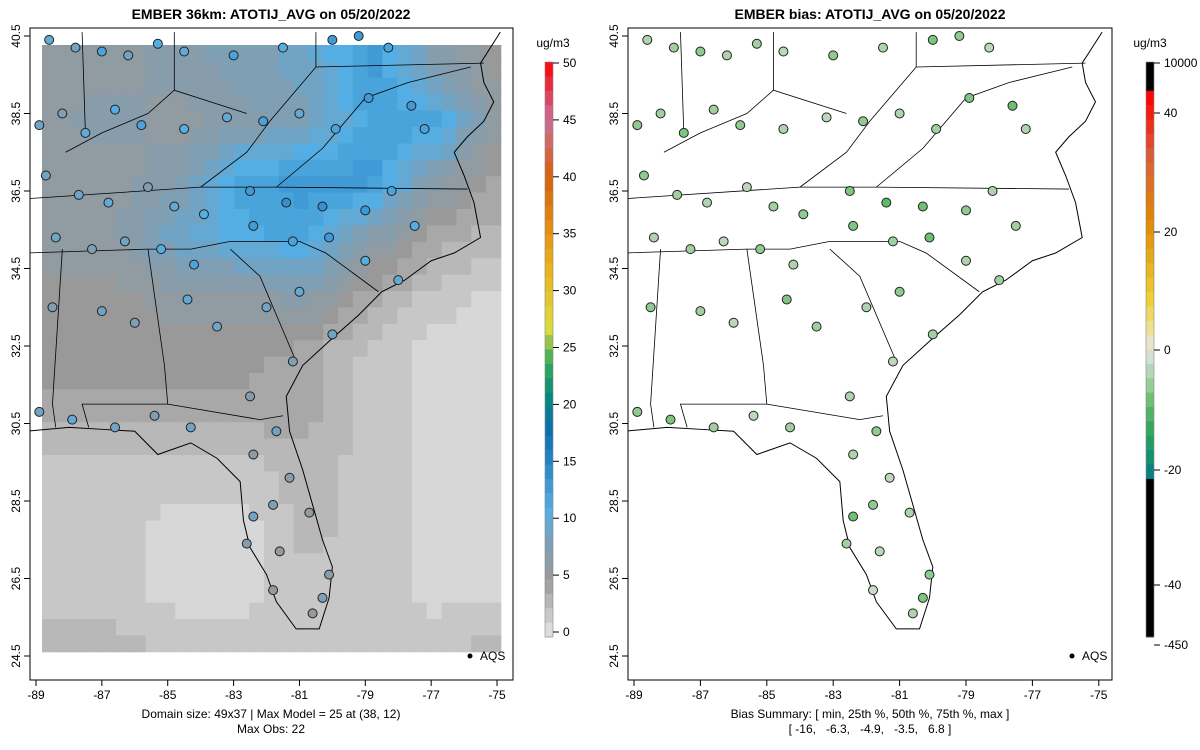  What do you see at coordinates (16, 191) in the screenshot?
I see `y-tick-label: 36.5` at bounding box center [16, 191].